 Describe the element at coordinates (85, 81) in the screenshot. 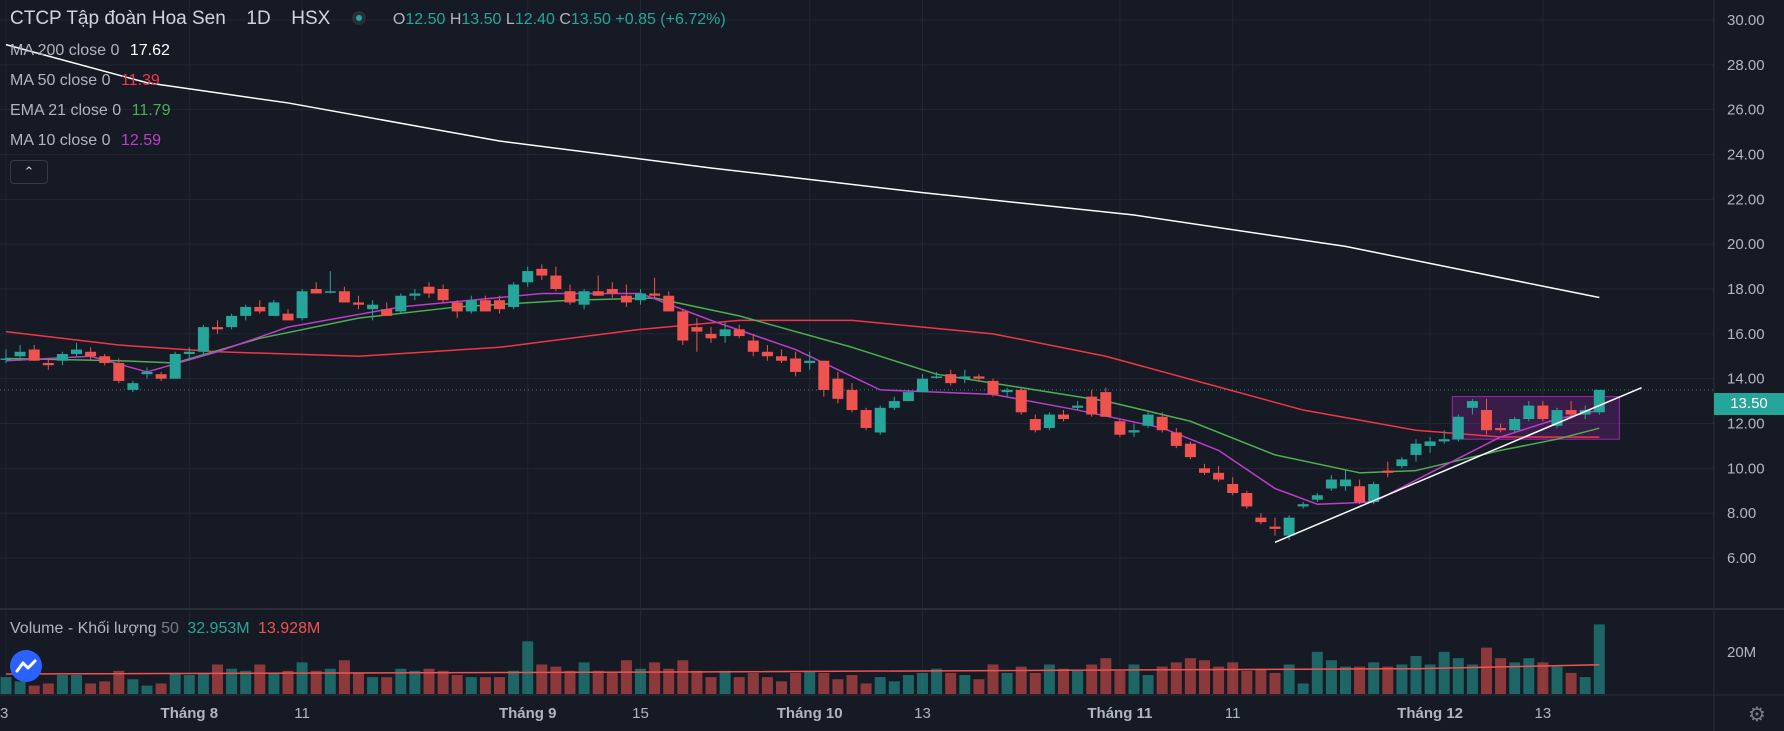

I see `indicator-ma50: MA 50 close 0 11.39` at that location.